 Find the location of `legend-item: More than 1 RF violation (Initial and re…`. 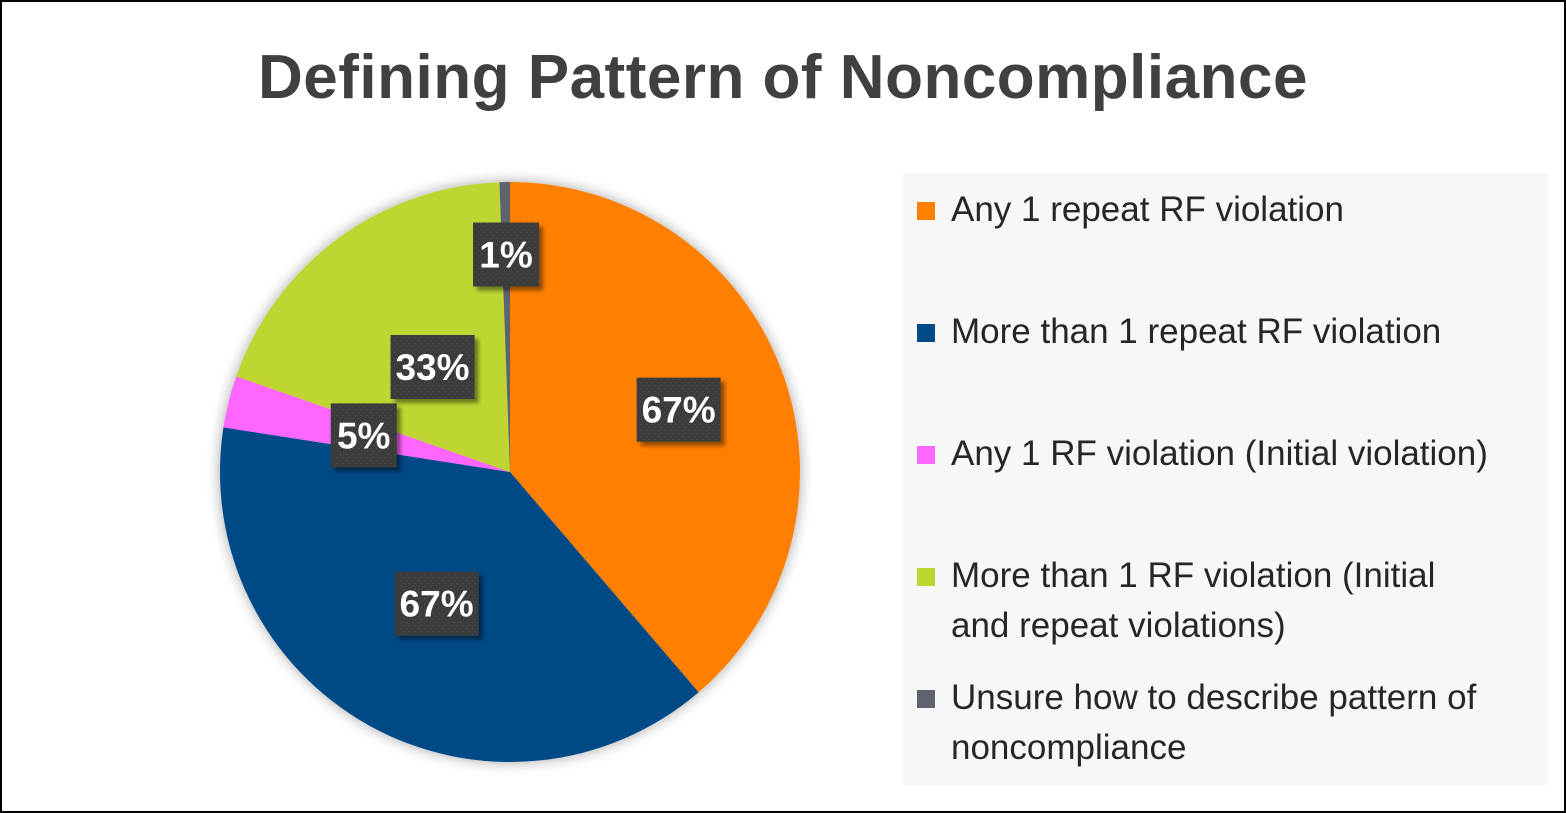

legend-item: More than 1 RF violation (Initial and re… is located at coordinates (1197, 601).